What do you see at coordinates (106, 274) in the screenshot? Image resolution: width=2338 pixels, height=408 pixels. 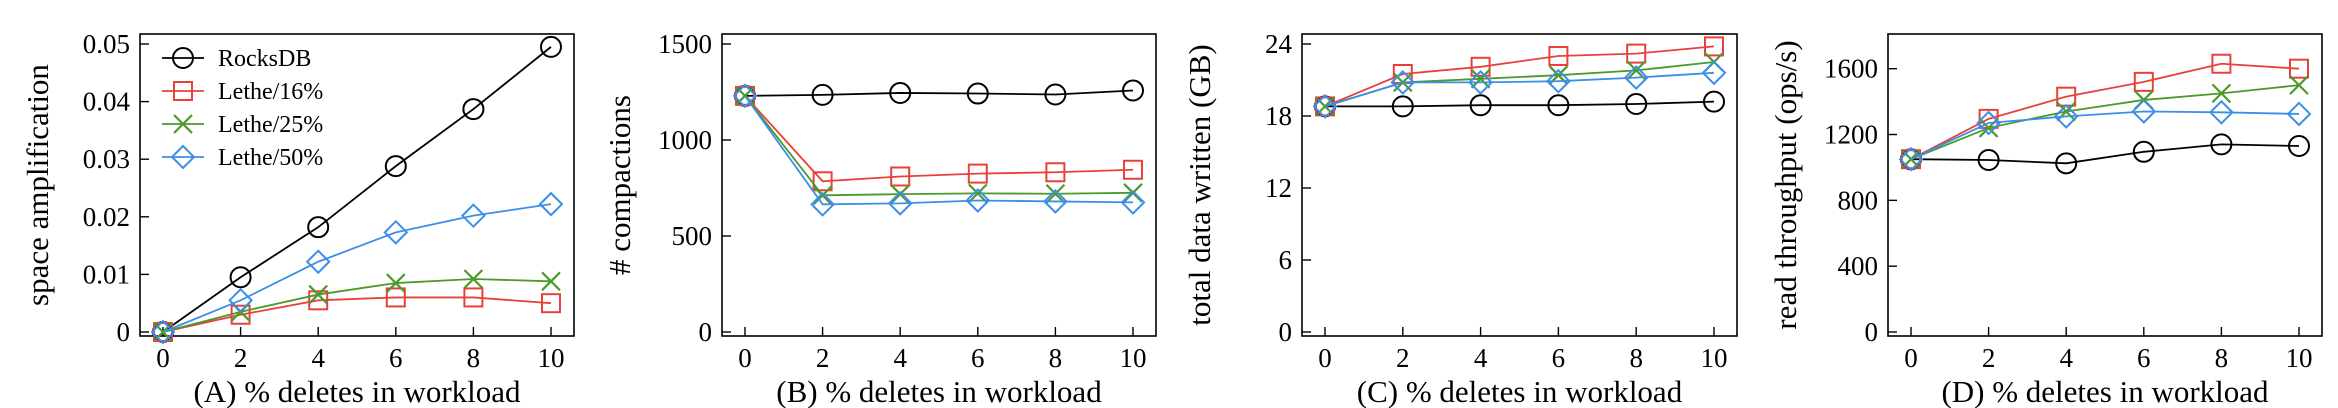 I see `y-tick-label: 0.01` at bounding box center [106, 274].